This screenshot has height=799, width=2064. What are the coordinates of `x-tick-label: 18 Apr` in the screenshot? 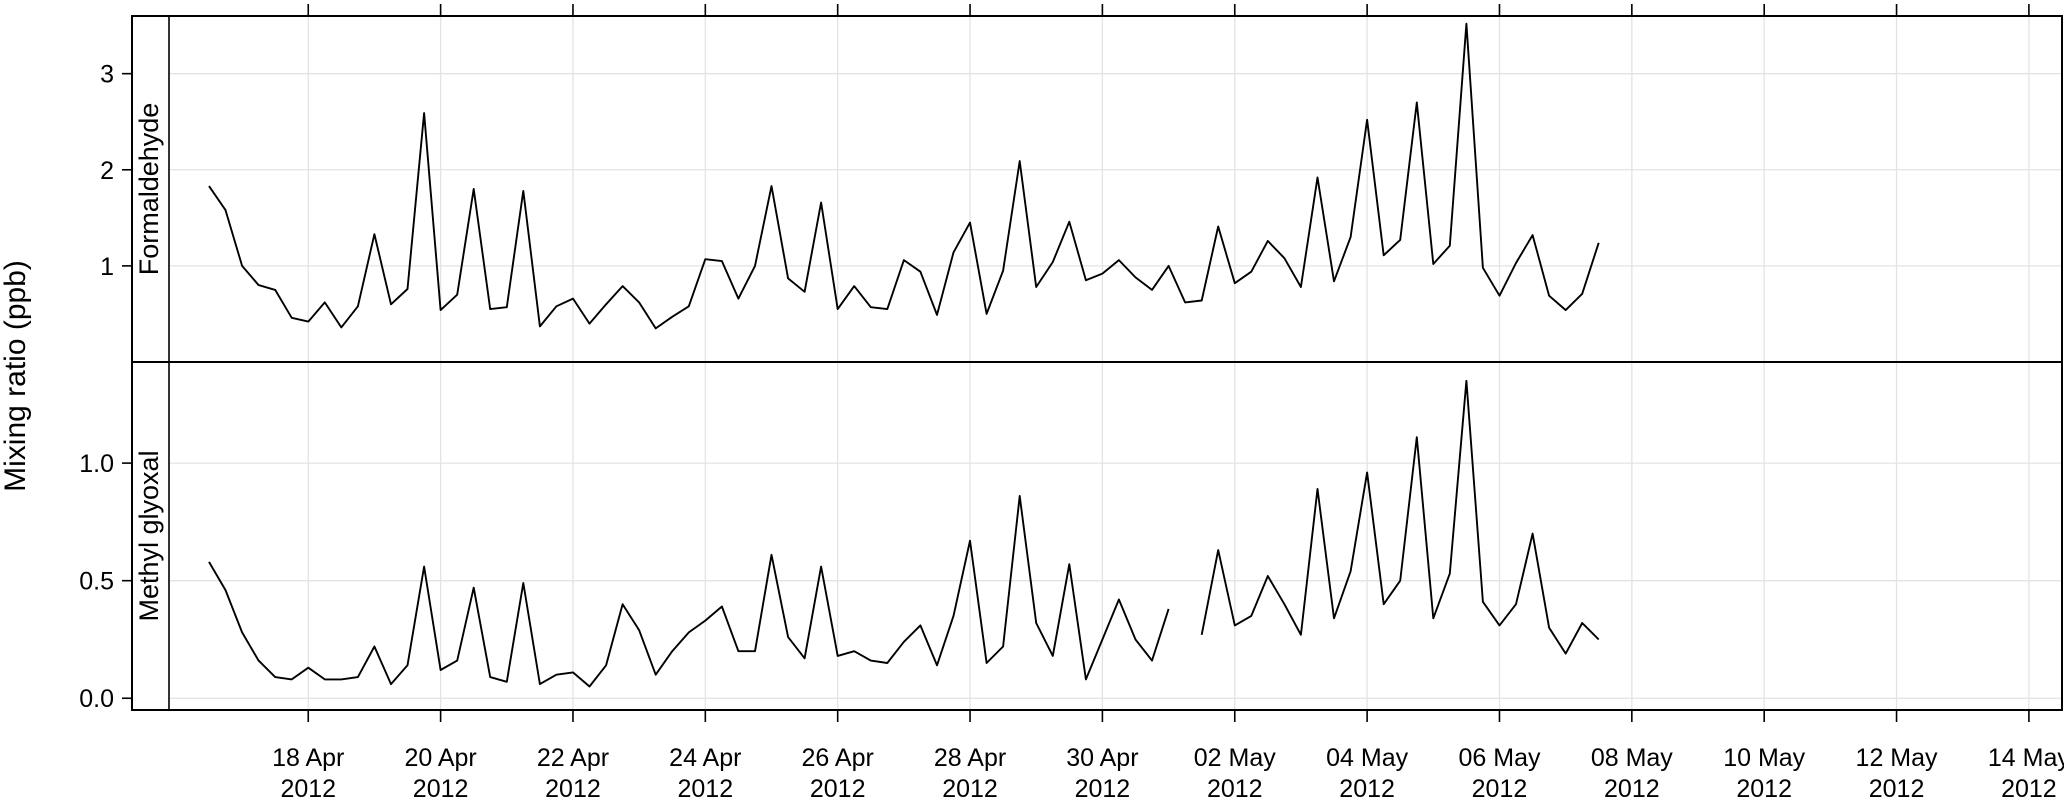 It's located at (308, 758).